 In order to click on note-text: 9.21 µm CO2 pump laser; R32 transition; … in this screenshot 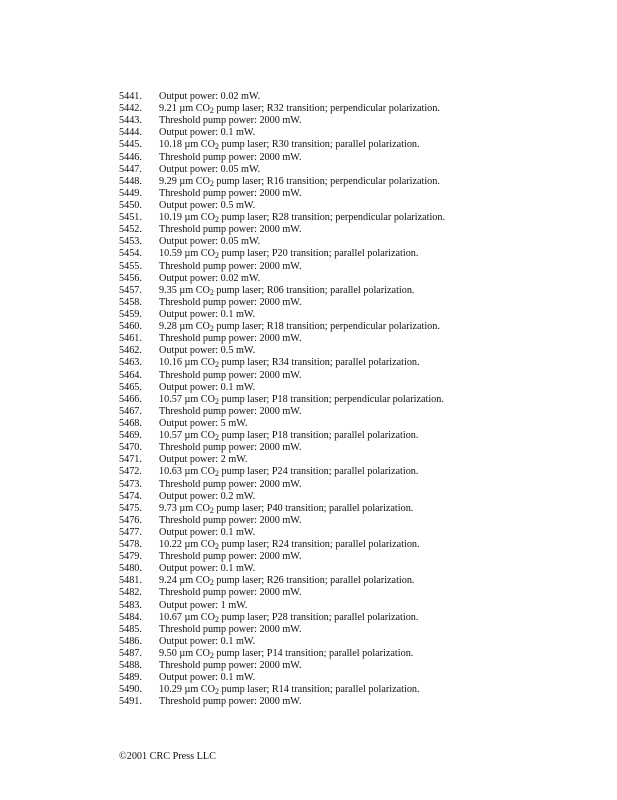, I will do `click(299, 109)`.